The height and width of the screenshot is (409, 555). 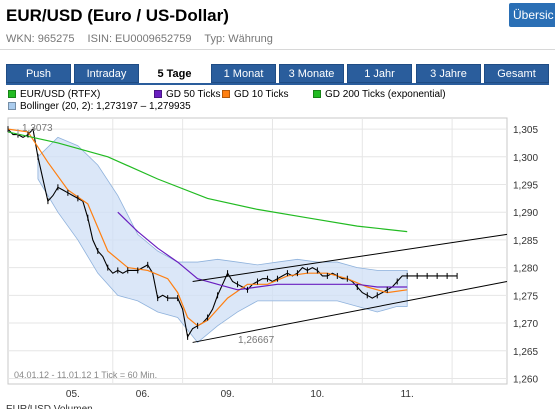 I want to click on y-tick-label: 1,285, so click(x=525, y=241).